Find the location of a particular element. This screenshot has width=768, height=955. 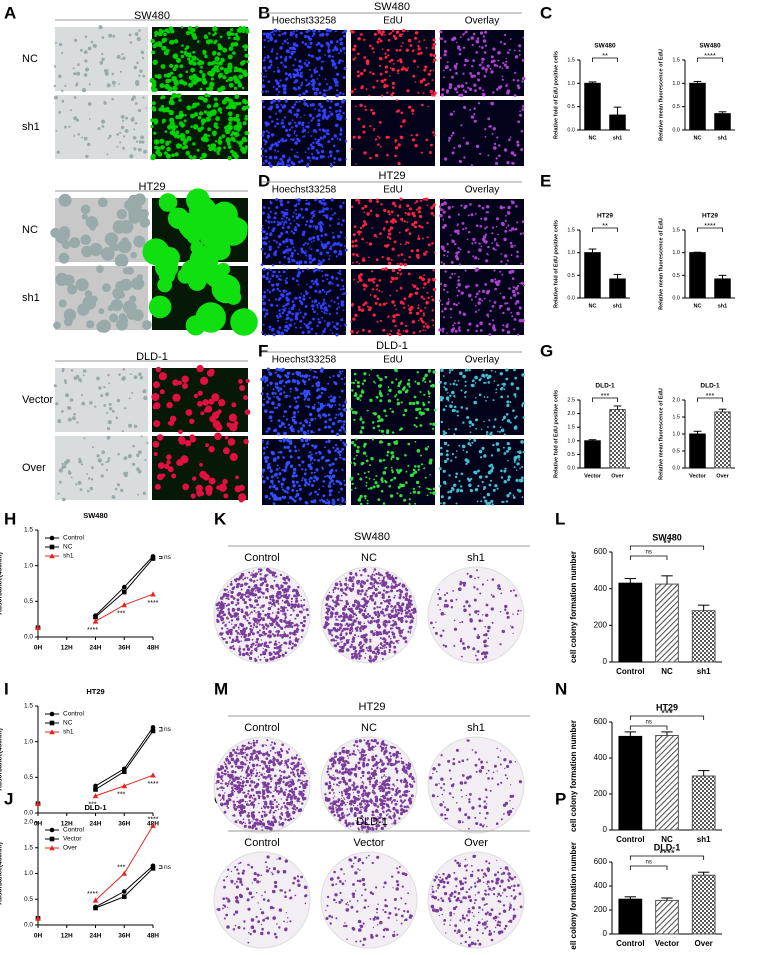

micrograph is located at coordinates (393, 232).